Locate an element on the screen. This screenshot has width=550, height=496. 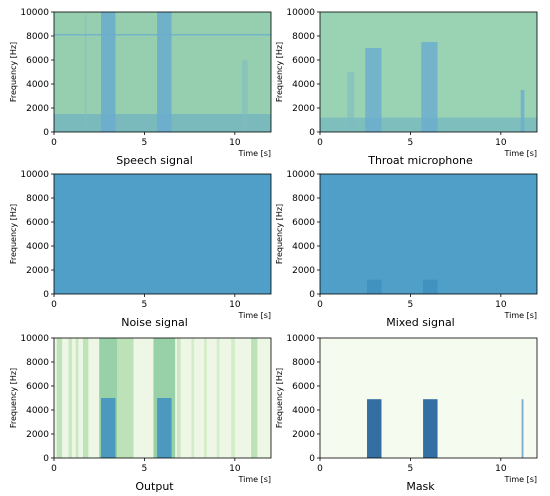
panel-title: Speech signal is located at coordinates (154, 160).